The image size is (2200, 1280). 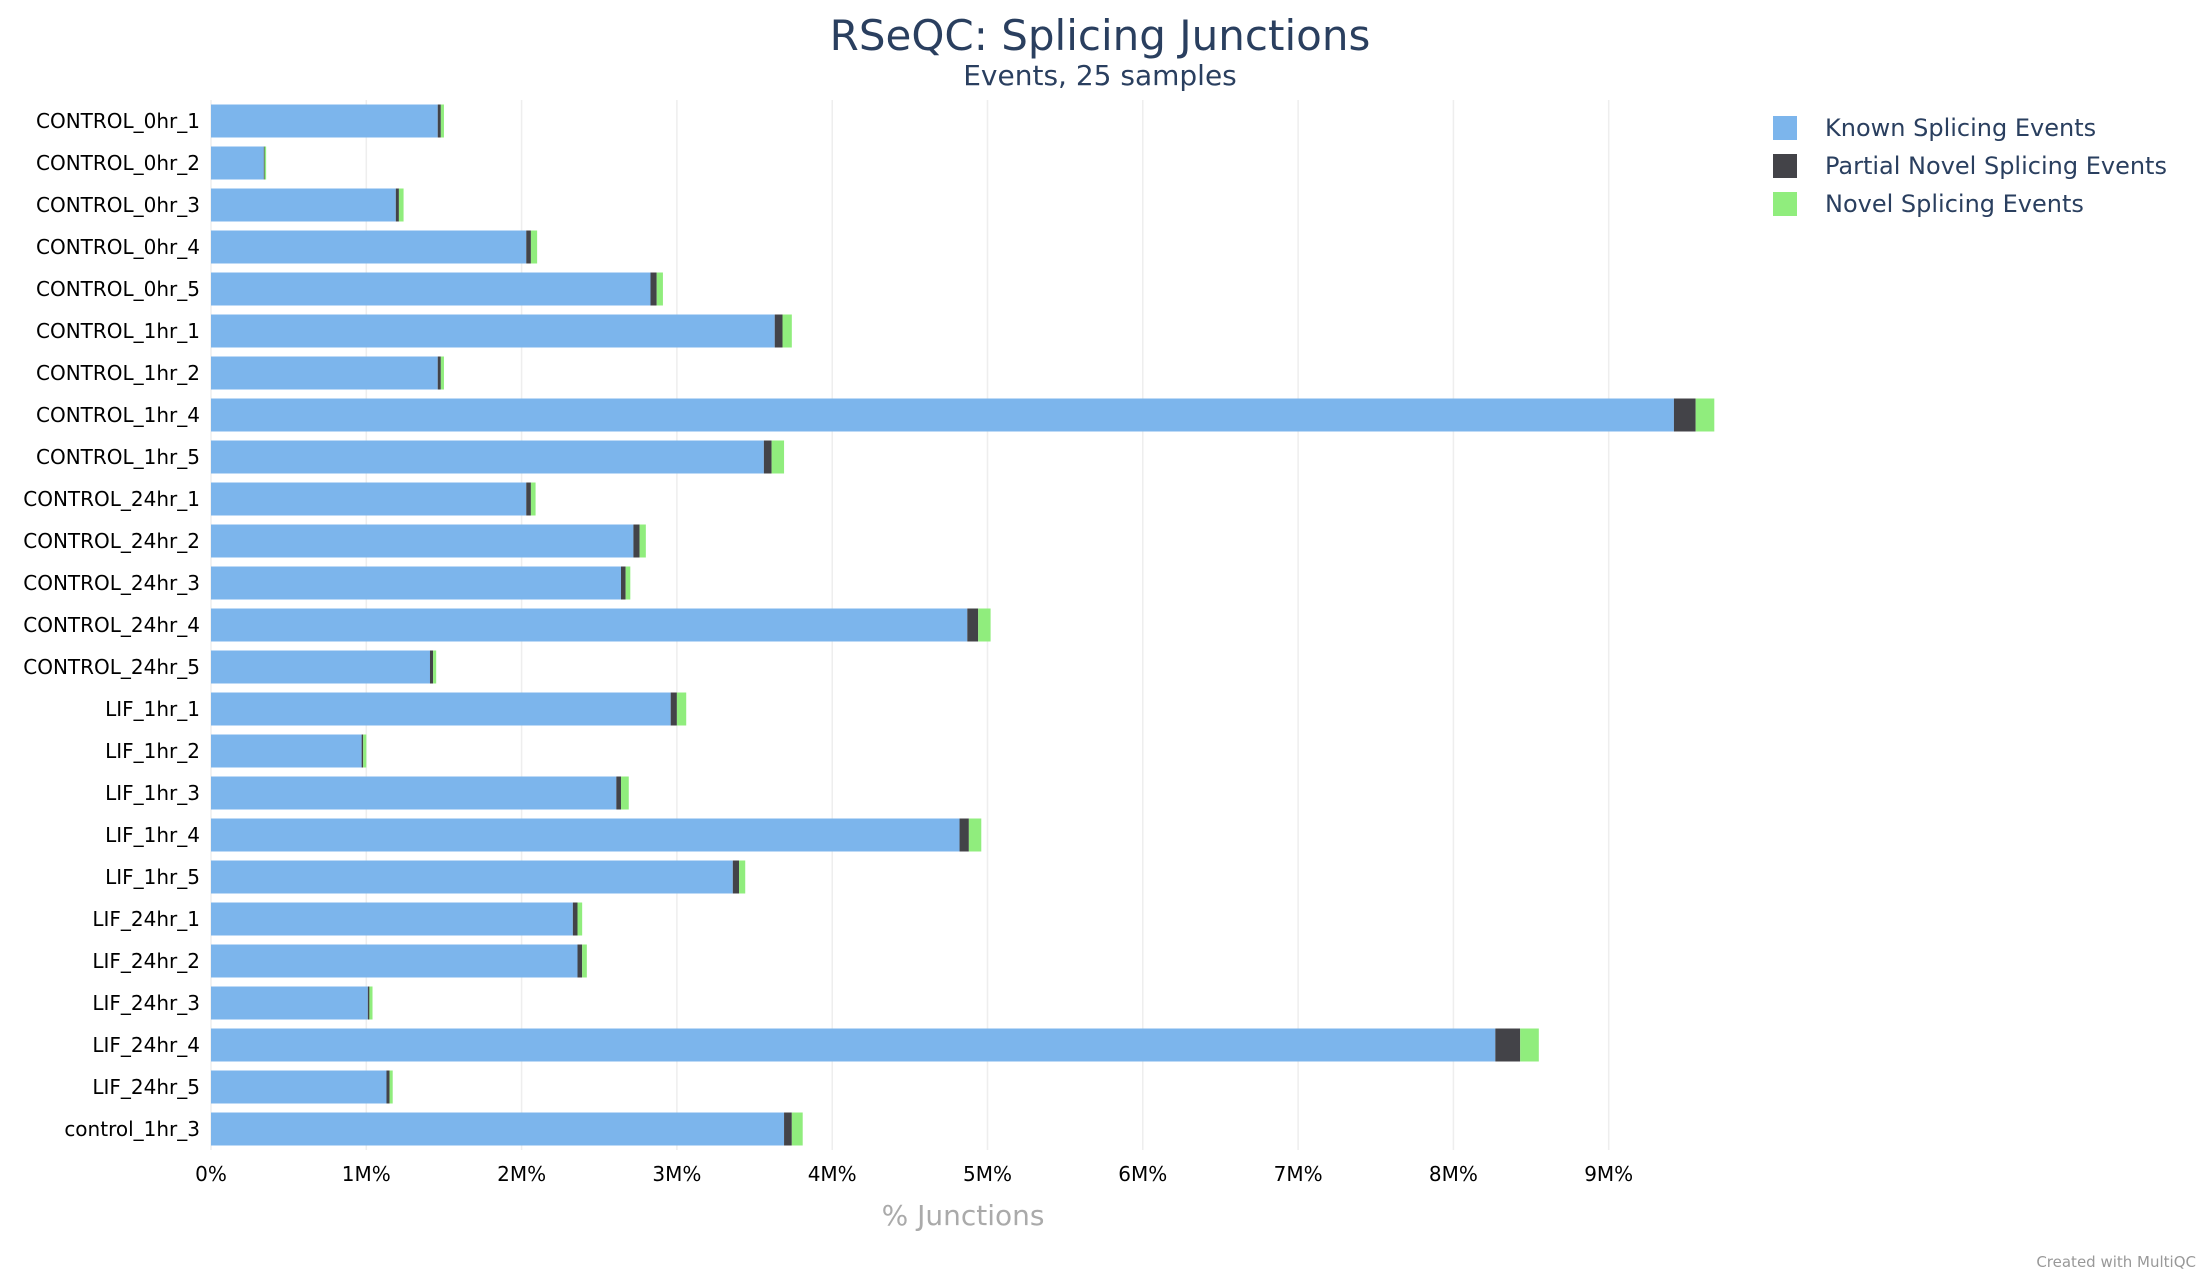 I want to click on category-label: CONTROL_1hr_5, so click(x=118, y=457).